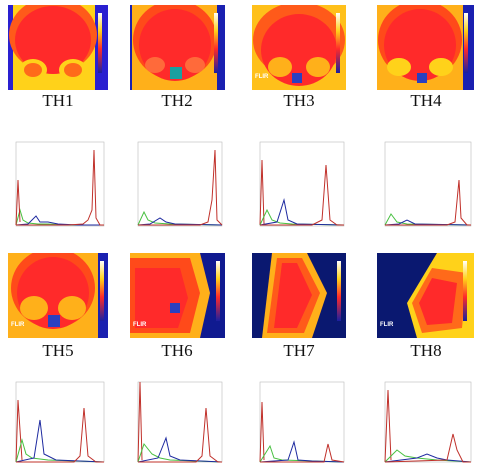 The width and height of the screenshot is (480, 472). Describe the element at coordinates (426, 350) in the screenshot. I see `panel-label: TH8` at that location.